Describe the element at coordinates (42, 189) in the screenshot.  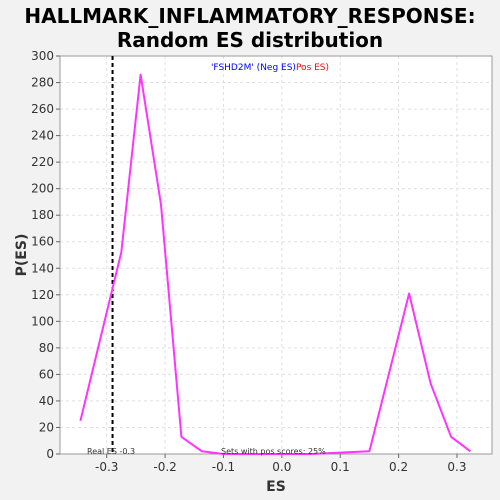
I see `y-tick-label: 200` at that location.